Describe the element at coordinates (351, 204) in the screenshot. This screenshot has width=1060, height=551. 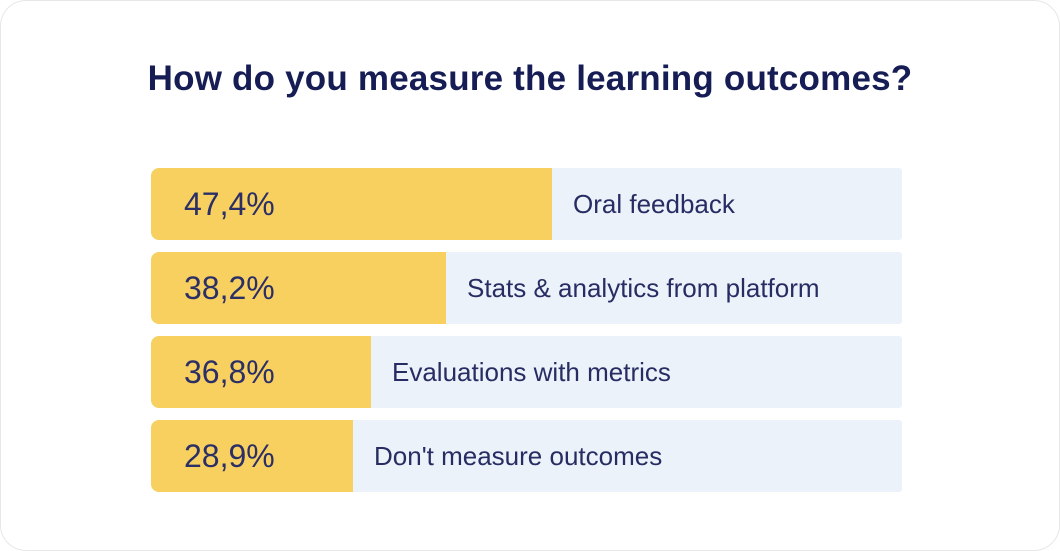
I see `bar-fill: 47,4%` at that location.